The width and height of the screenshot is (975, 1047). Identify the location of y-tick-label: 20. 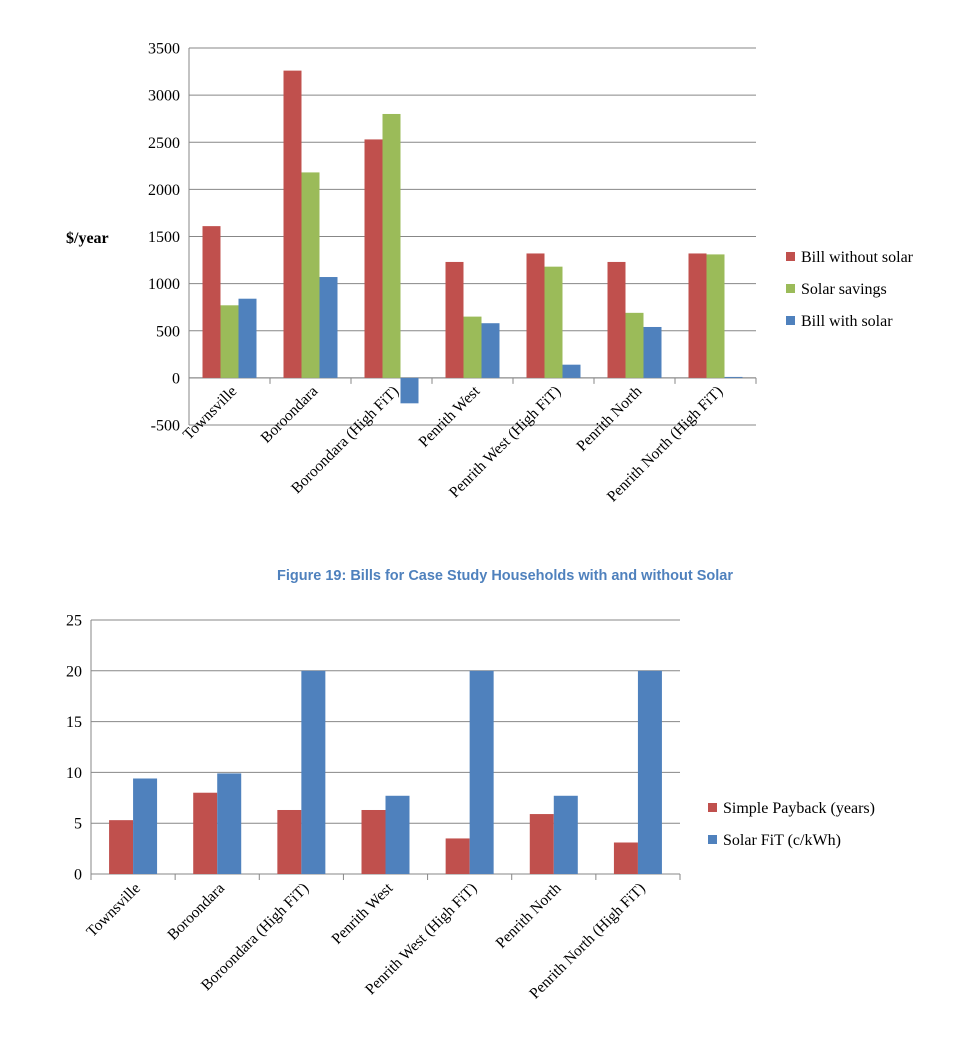
(74, 671).